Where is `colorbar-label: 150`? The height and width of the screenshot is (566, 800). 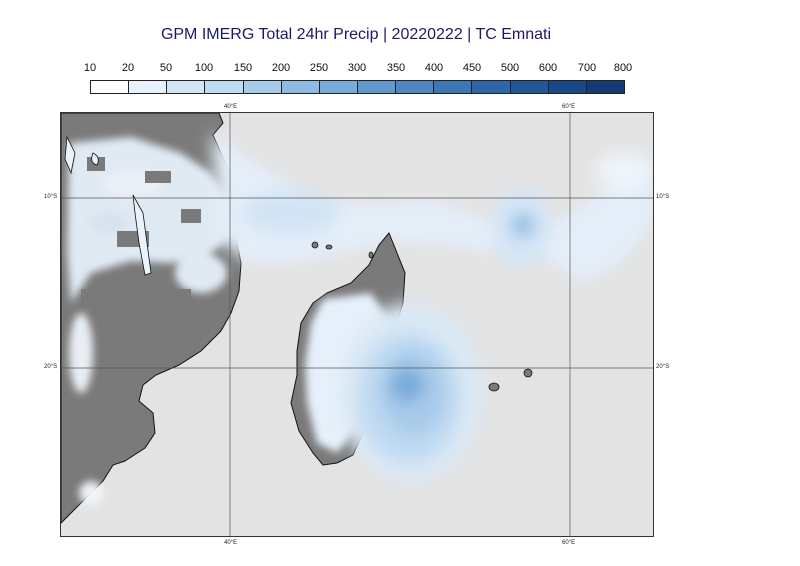
colorbar-label: 150 is located at coordinates (243, 68).